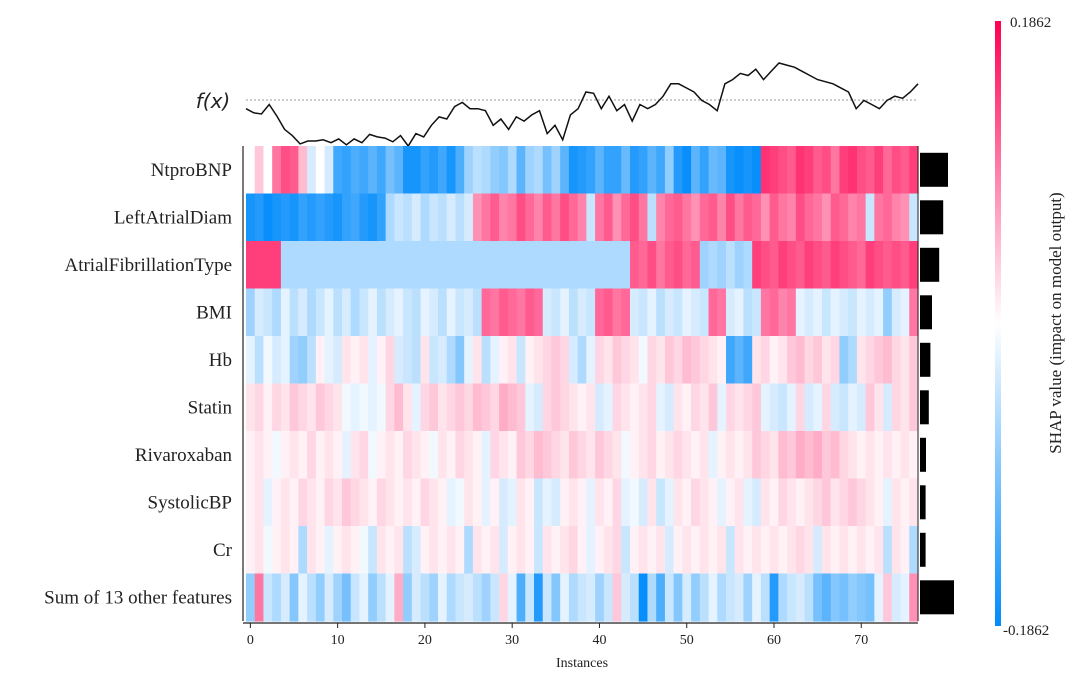 Image resolution: width=1080 pixels, height=683 pixels. What do you see at coordinates (599, 640) in the screenshot?
I see `x-tick-label: 40` at bounding box center [599, 640].